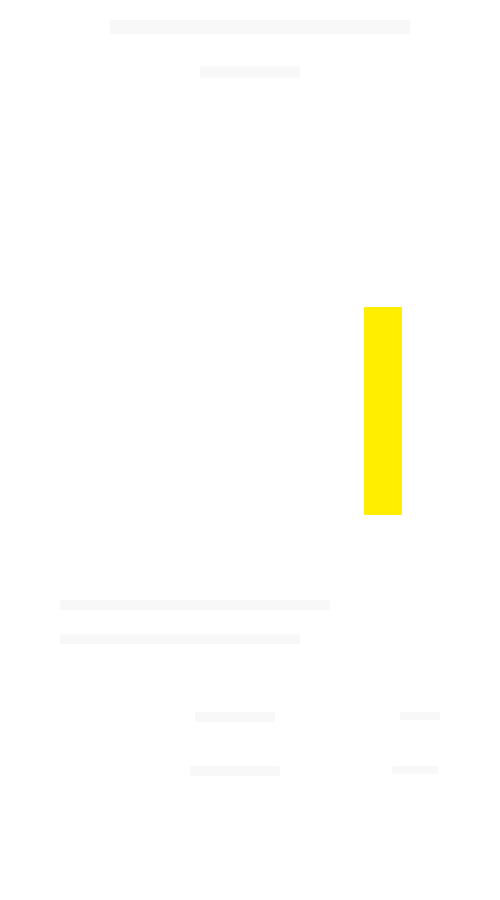 The image size is (500, 900). Describe the element at coordinates (250, 72) in the screenshot. I see `faint-subheader-trace` at that location.